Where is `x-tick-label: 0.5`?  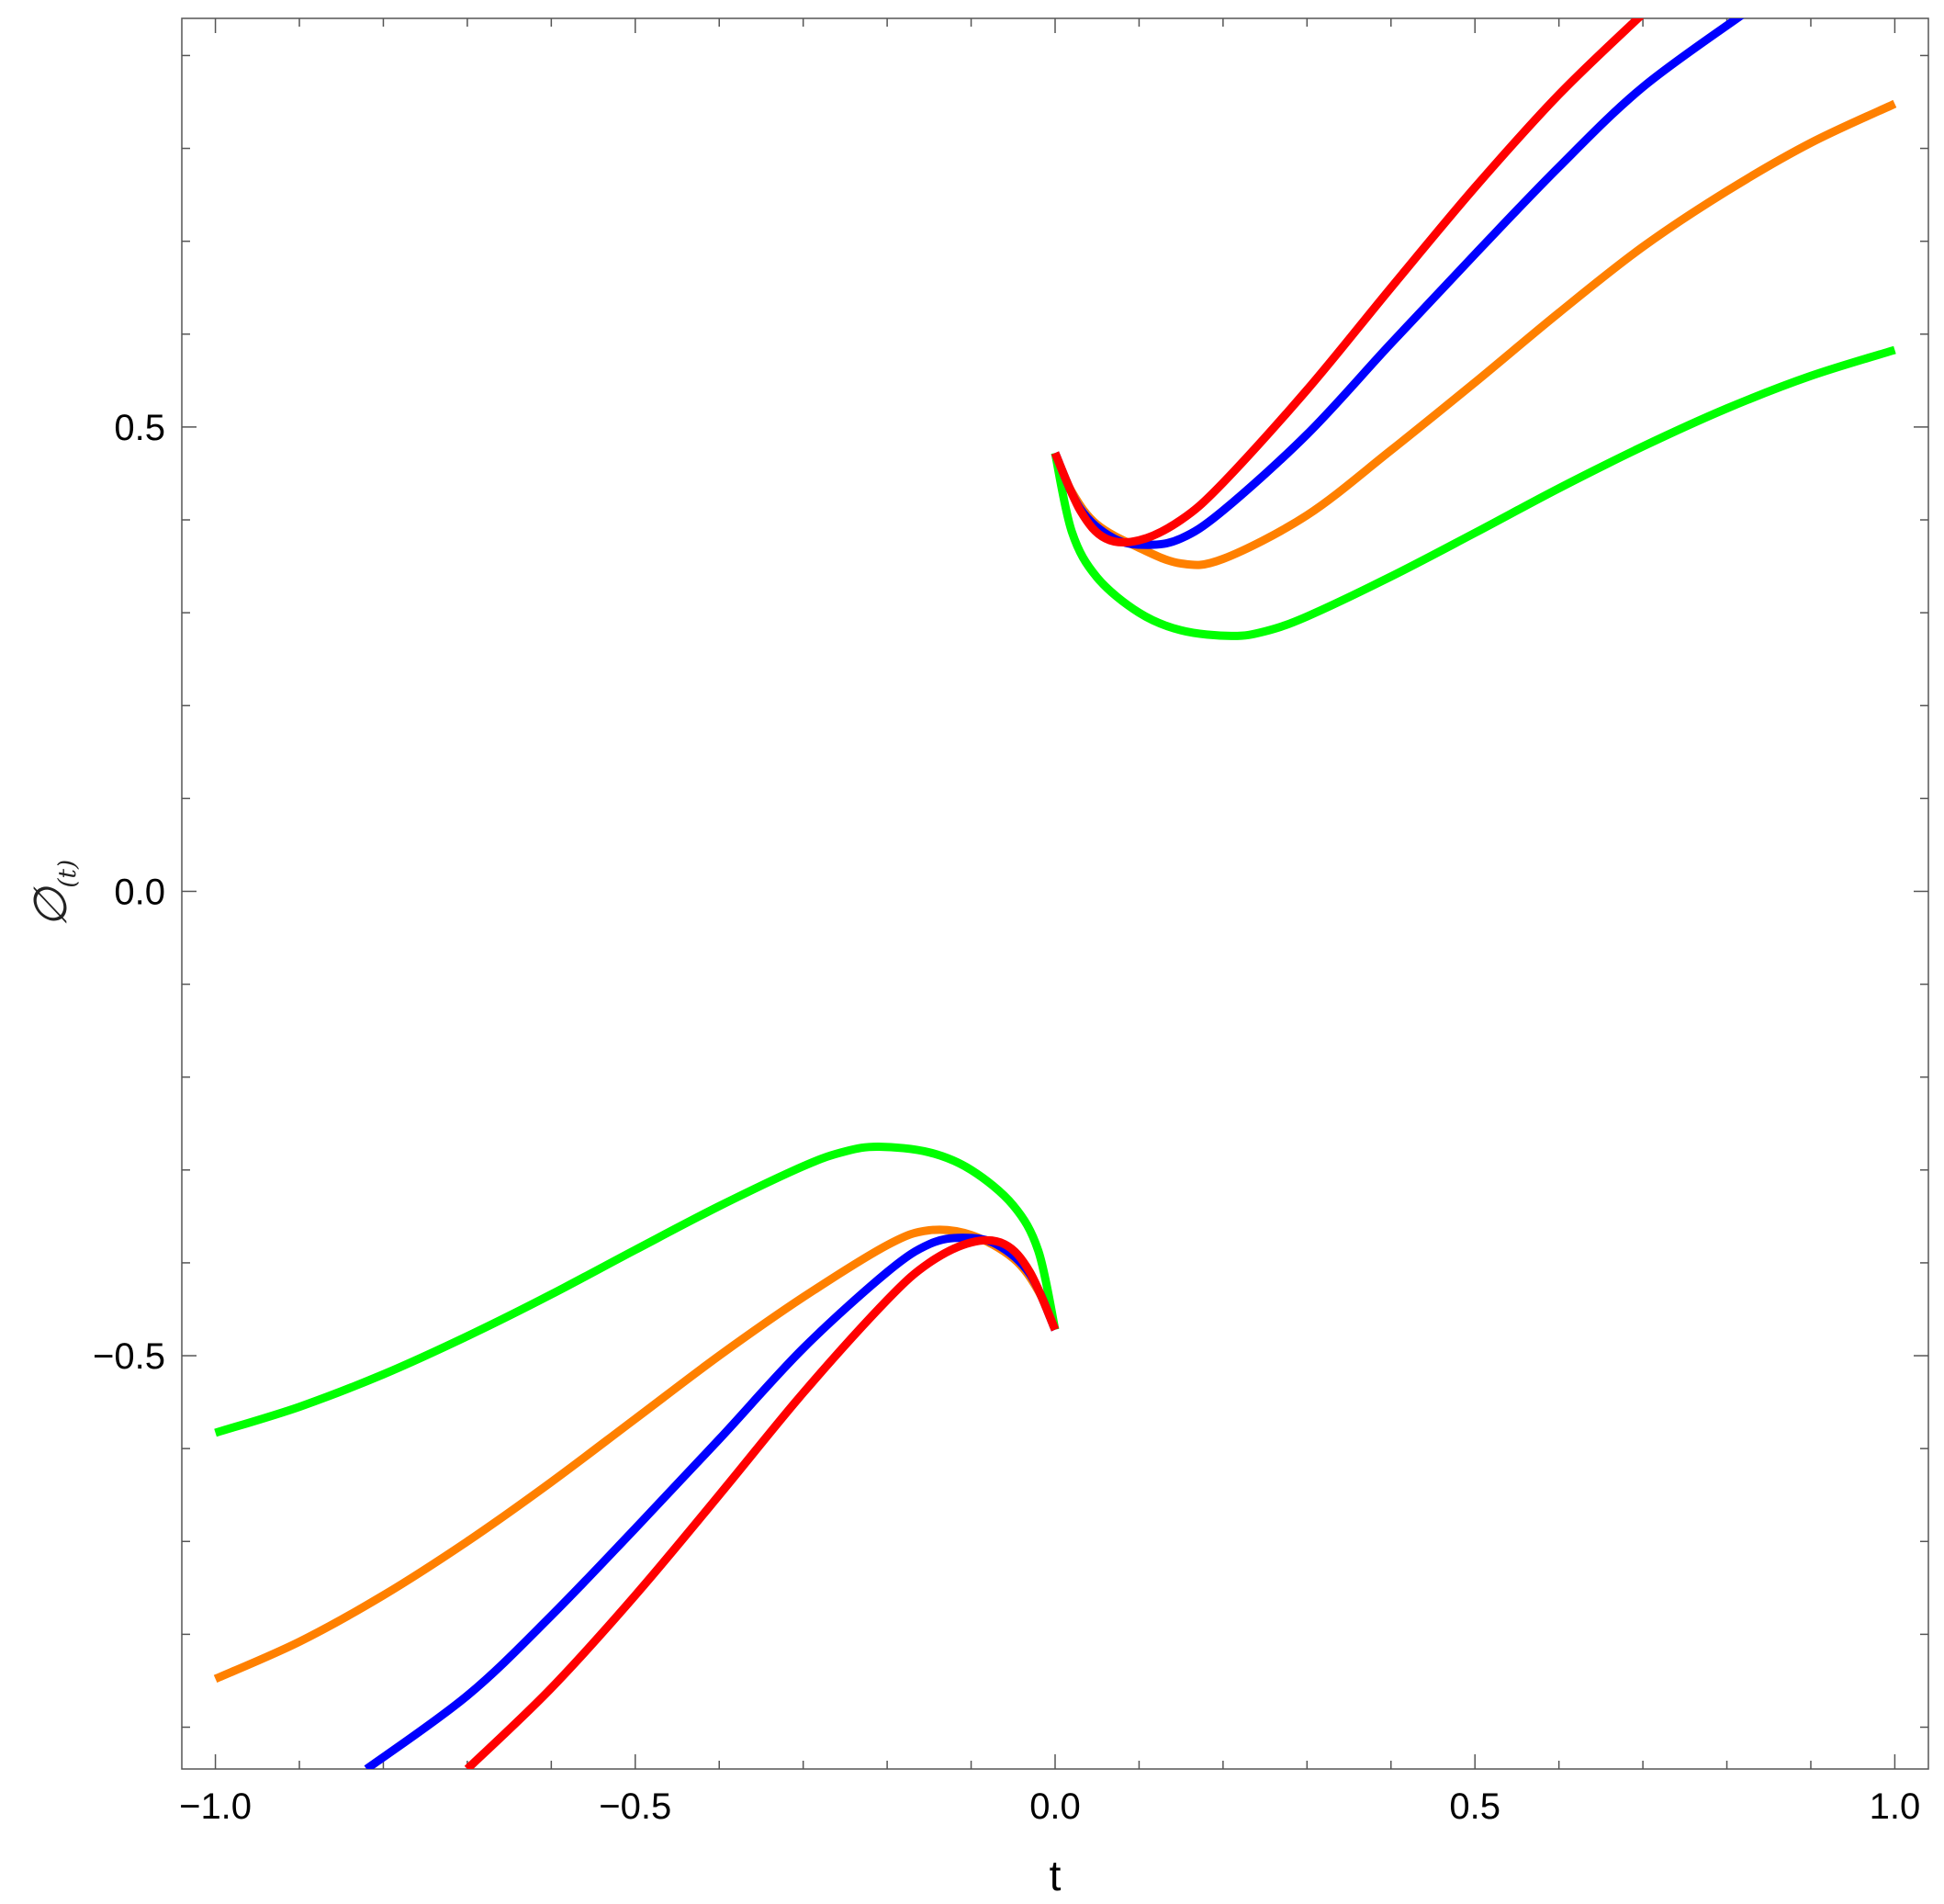 x-tick-label: 0.5 is located at coordinates (1474, 1806).